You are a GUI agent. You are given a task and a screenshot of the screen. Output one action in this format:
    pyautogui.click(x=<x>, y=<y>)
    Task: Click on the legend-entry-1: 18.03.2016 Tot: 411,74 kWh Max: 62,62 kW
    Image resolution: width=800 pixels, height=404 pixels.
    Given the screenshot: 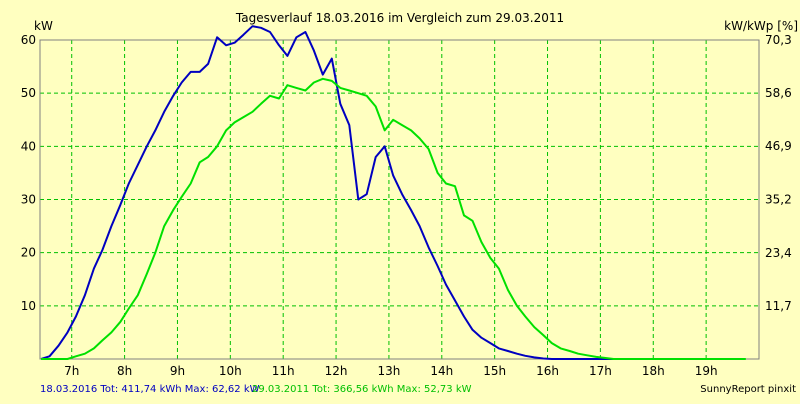 What is the action you would take?
    pyautogui.click(x=150, y=389)
    